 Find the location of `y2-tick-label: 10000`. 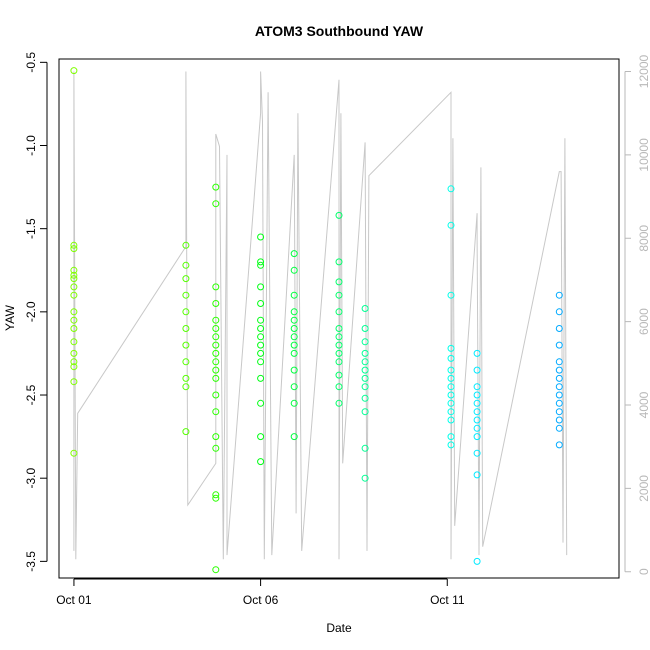

y2-tick-label: 10000 is located at coordinates (643, 155).